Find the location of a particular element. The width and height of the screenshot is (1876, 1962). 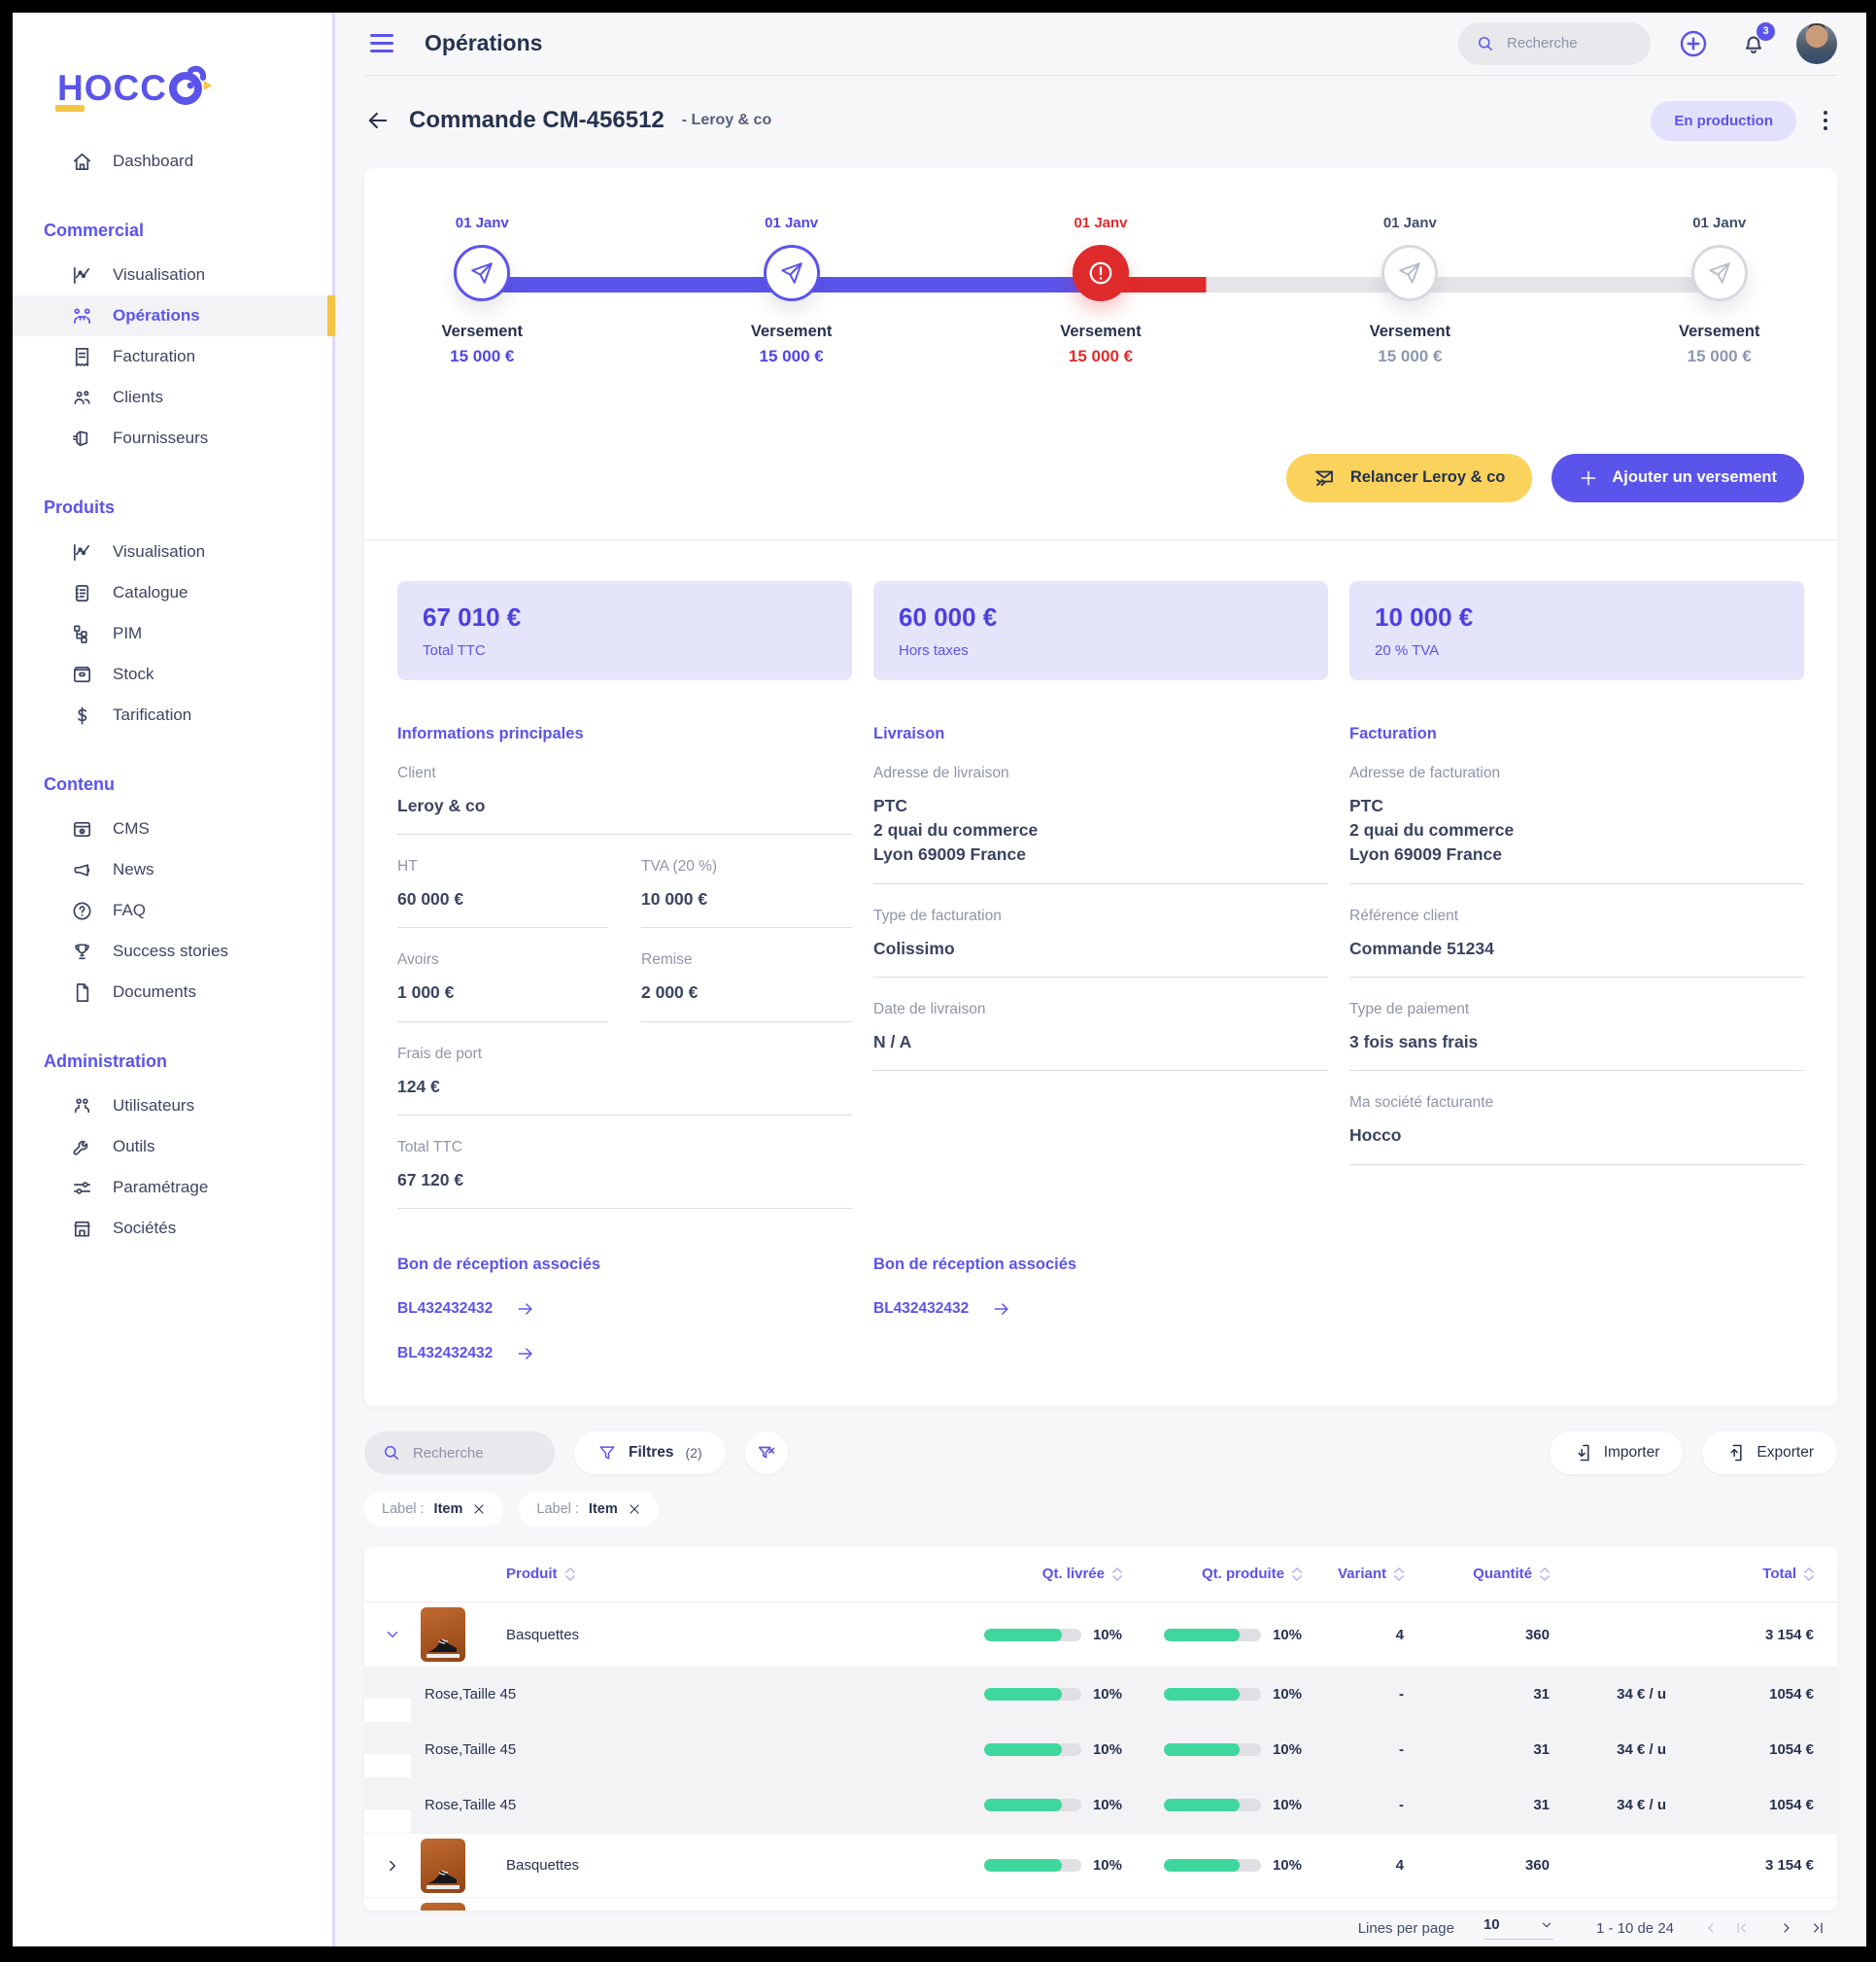

relancer-button: Relancer Leroy & co is located at coordinates (1409, 477).